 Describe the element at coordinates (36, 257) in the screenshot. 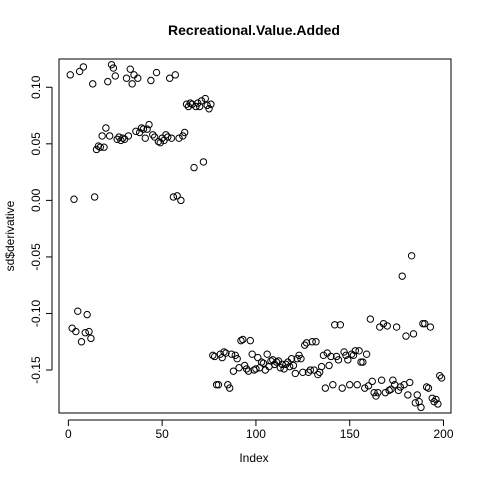

I see `y-tick-label: -0.05` at that location.